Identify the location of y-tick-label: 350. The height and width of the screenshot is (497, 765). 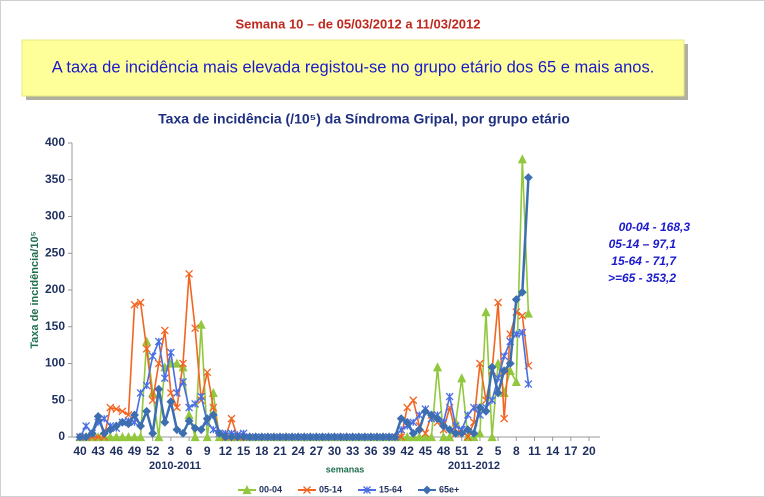
(55, 179).